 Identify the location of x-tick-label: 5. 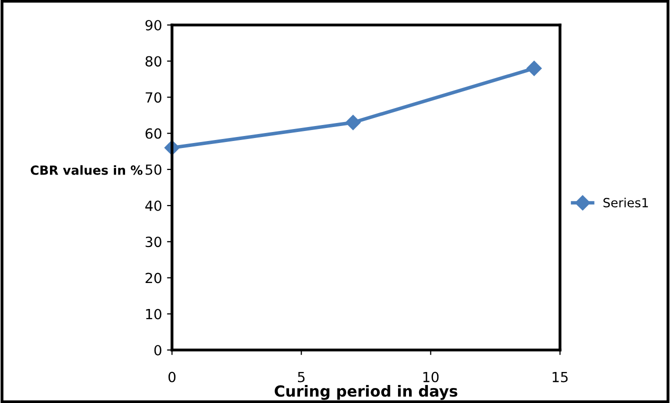
(301, 377).